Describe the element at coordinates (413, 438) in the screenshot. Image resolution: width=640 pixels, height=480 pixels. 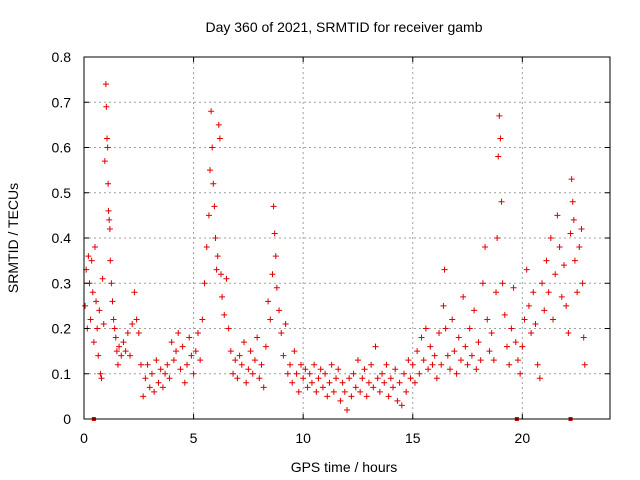
I see `x-tick-label: 15` at that location.